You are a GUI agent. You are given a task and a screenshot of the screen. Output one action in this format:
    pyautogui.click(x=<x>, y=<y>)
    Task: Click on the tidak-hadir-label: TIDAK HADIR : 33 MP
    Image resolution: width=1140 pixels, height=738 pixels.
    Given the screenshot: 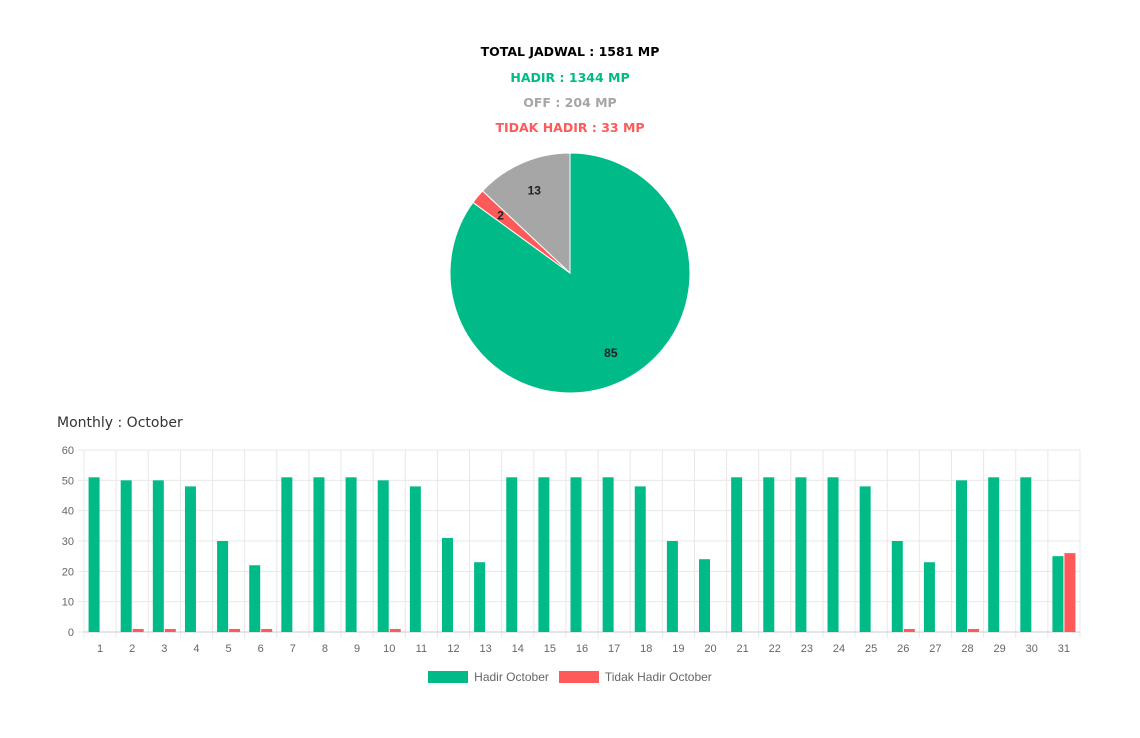 What is the action you would take?
    pyautogui.click(x=570, y=127)
    